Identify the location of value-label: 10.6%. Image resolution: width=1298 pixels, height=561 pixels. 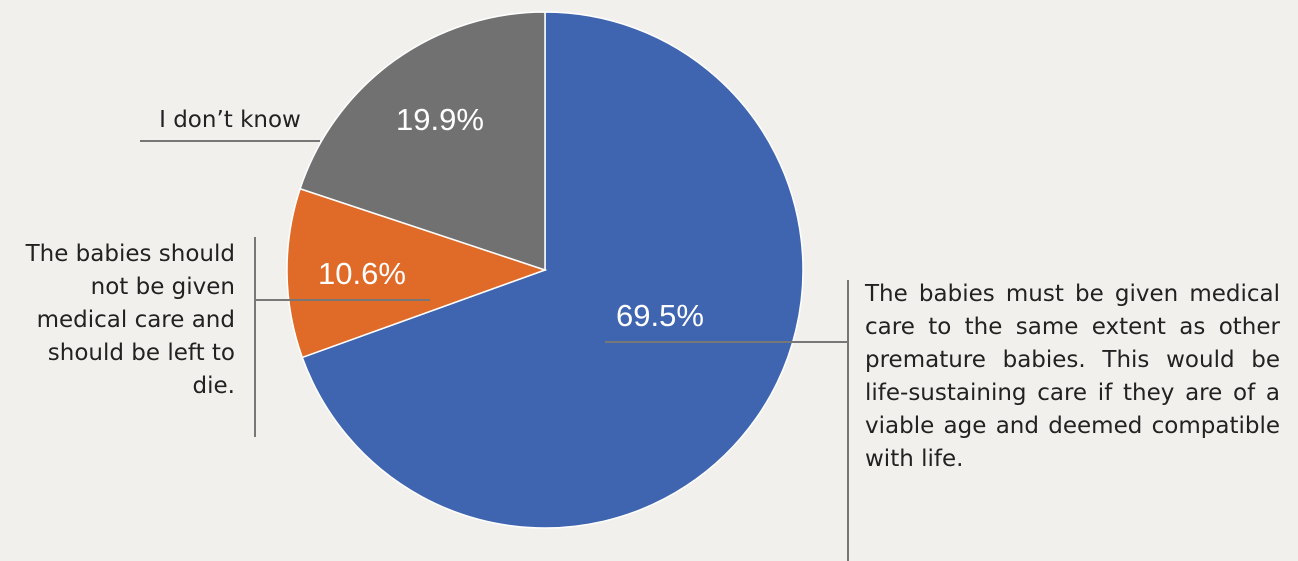
(362, 273).